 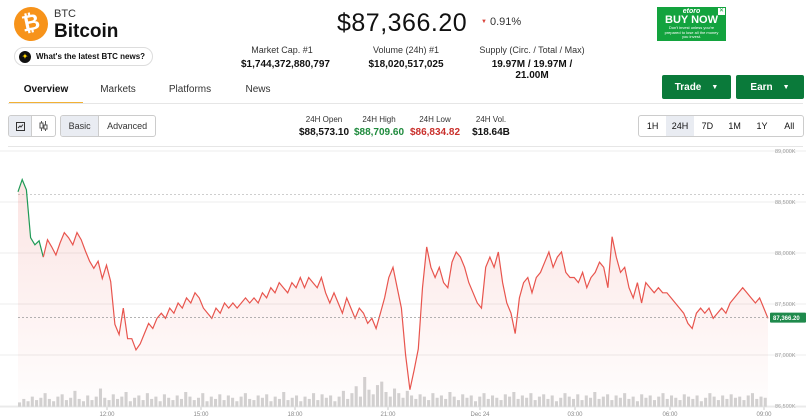 I want to click on mode-basic-button: Basic, so click(x=80, y=126).